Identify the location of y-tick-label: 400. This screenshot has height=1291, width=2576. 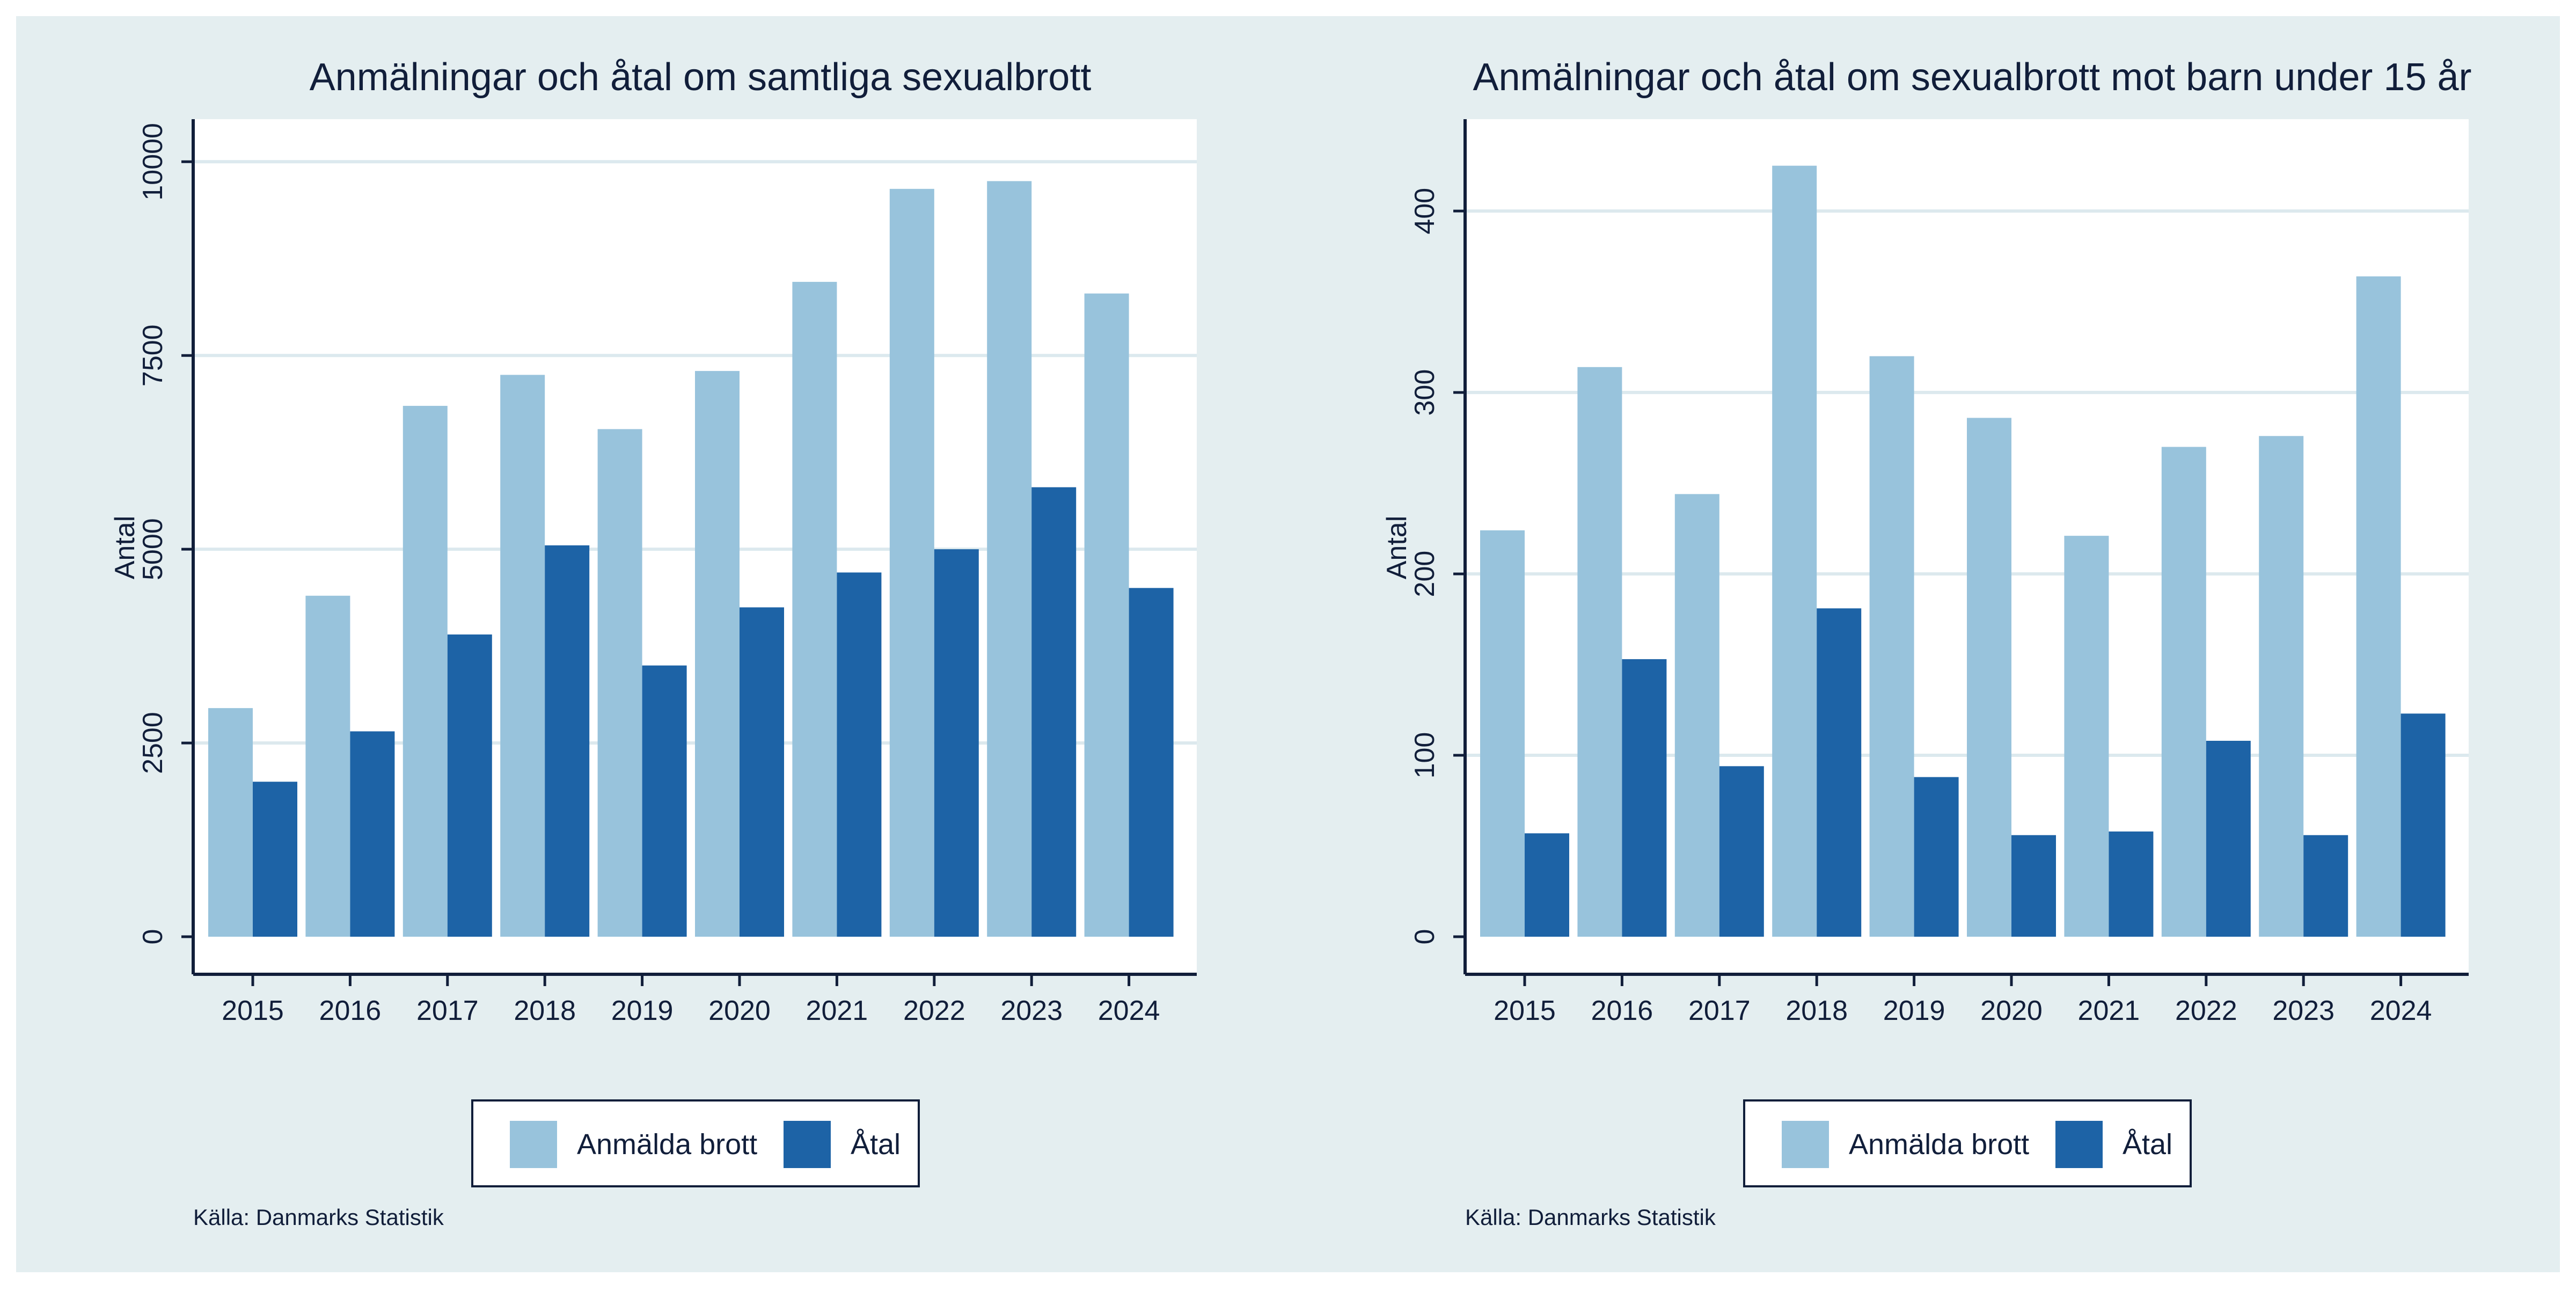
(1424, 211).